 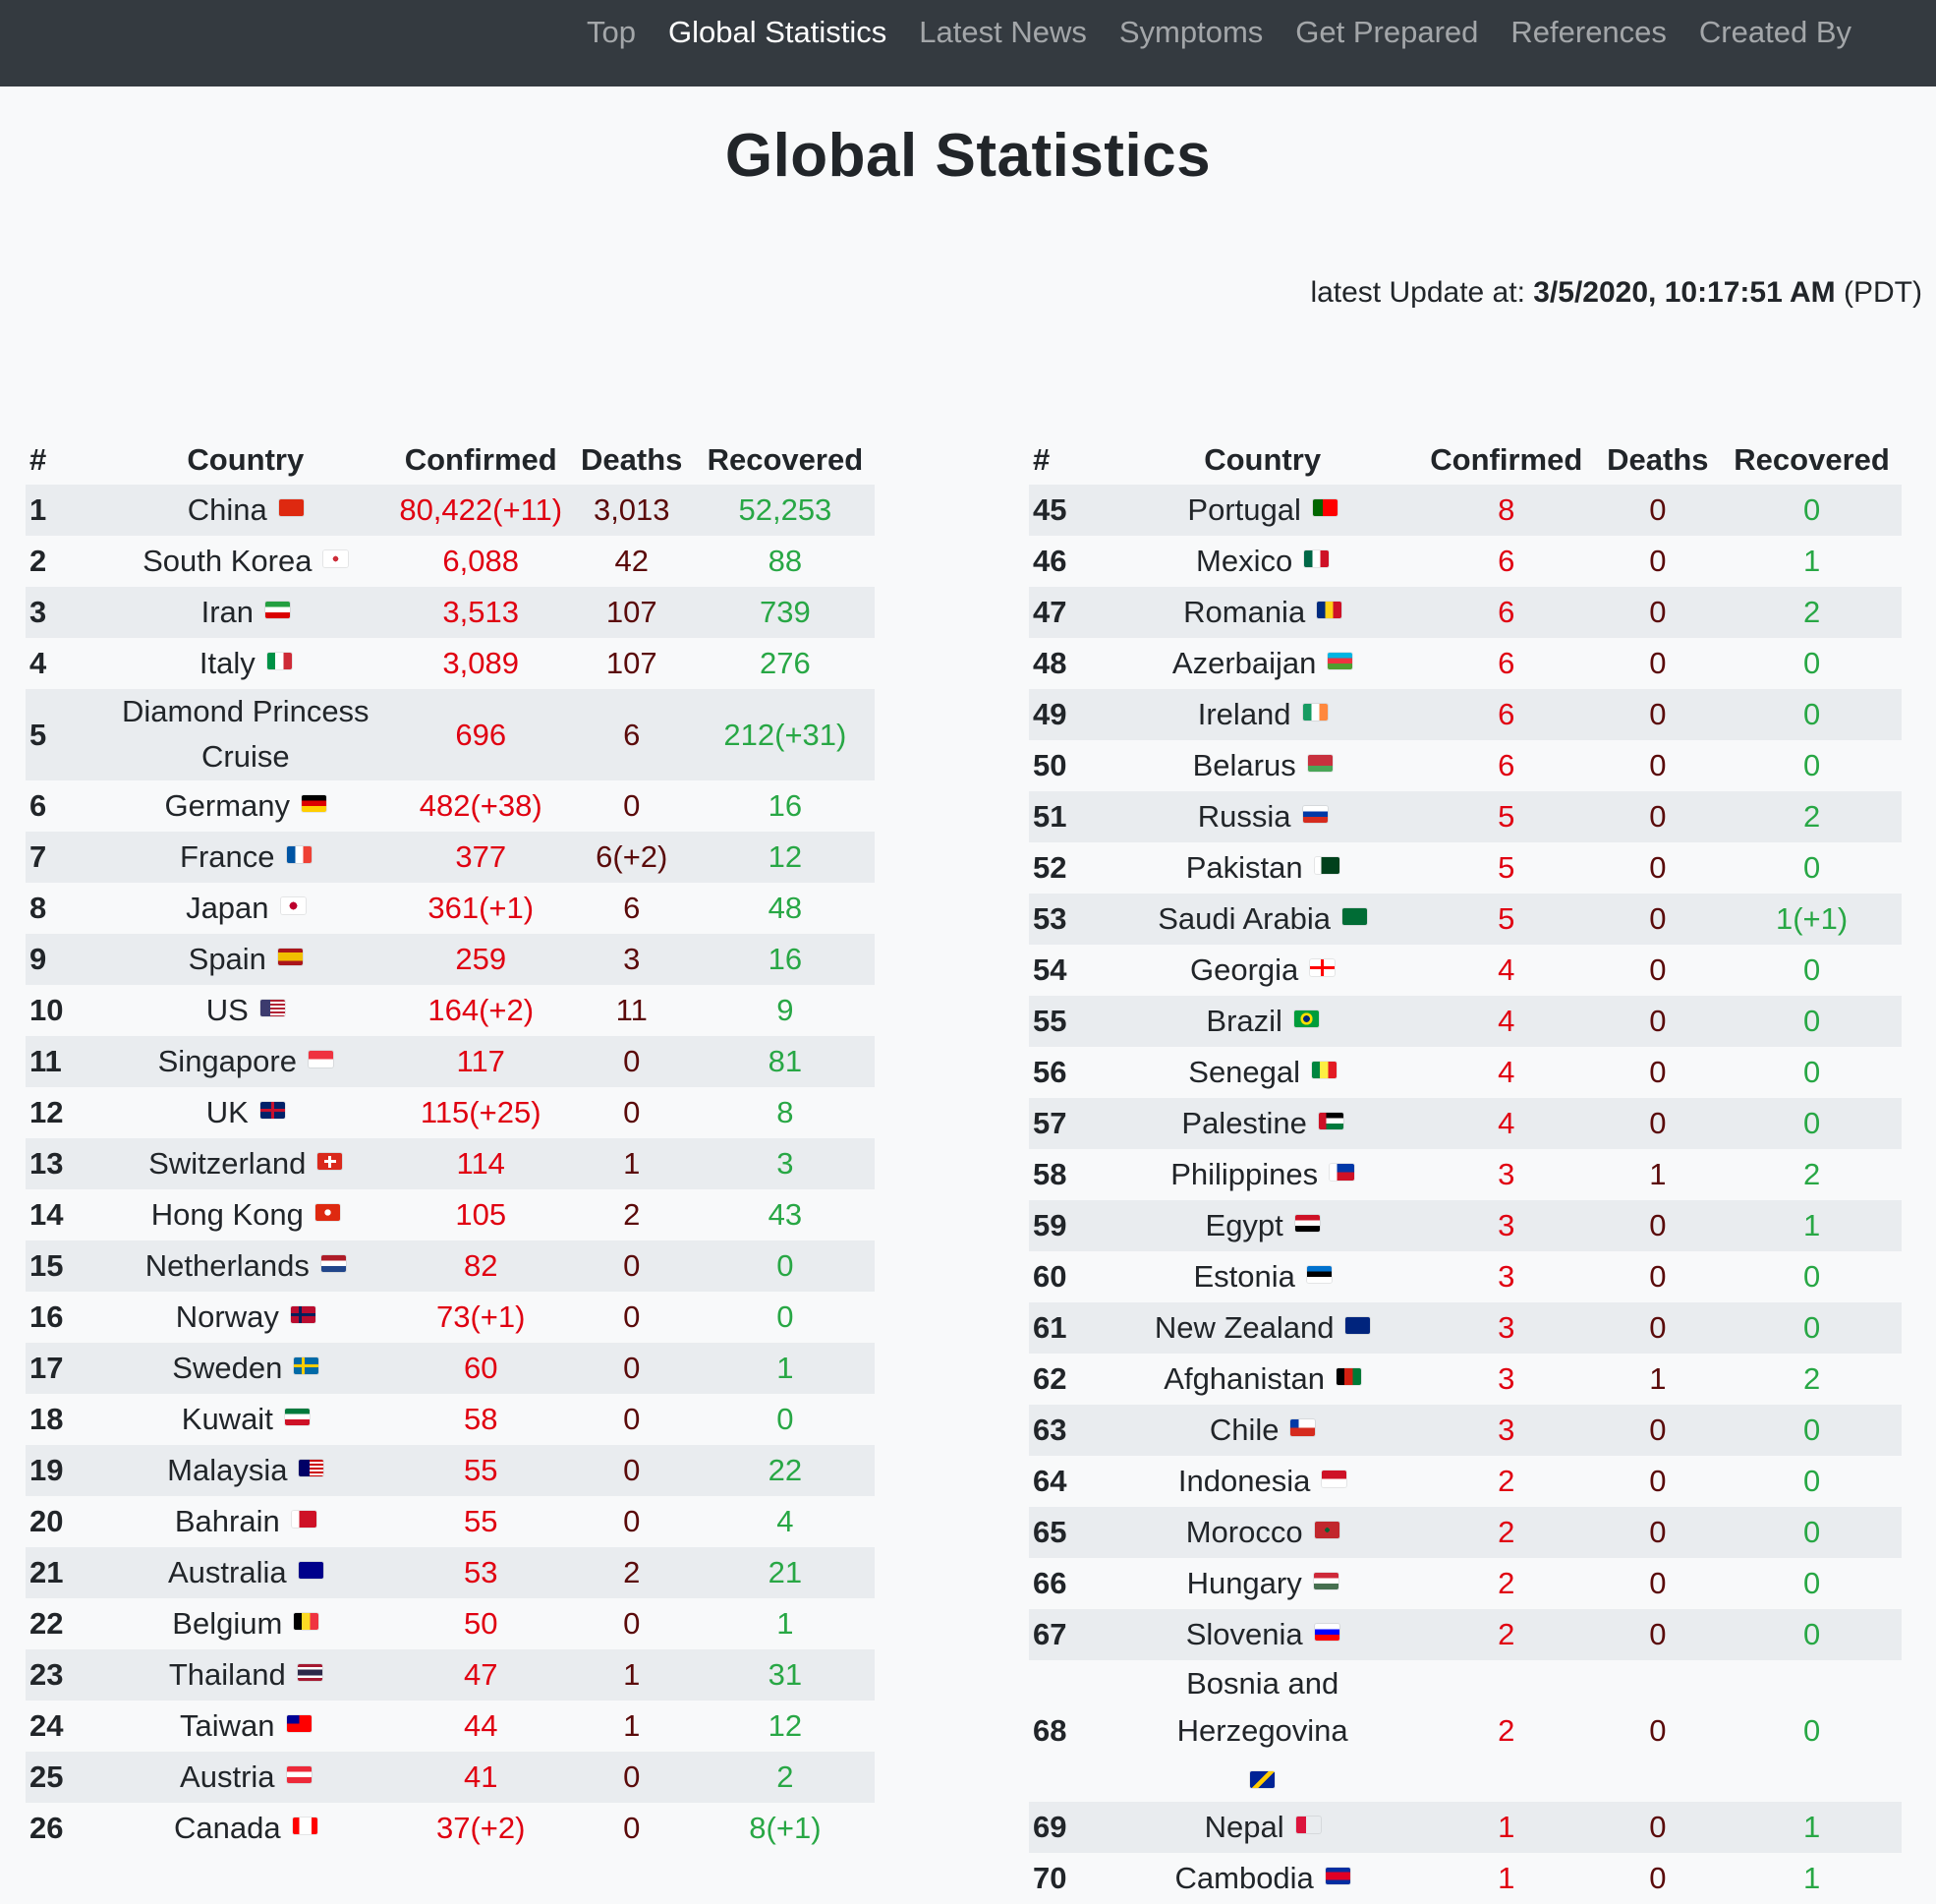 What do you see at coordinates (227, 1368) in the screenshot?
I see `country-name: Sweden` at bounding box center [227, 1368].